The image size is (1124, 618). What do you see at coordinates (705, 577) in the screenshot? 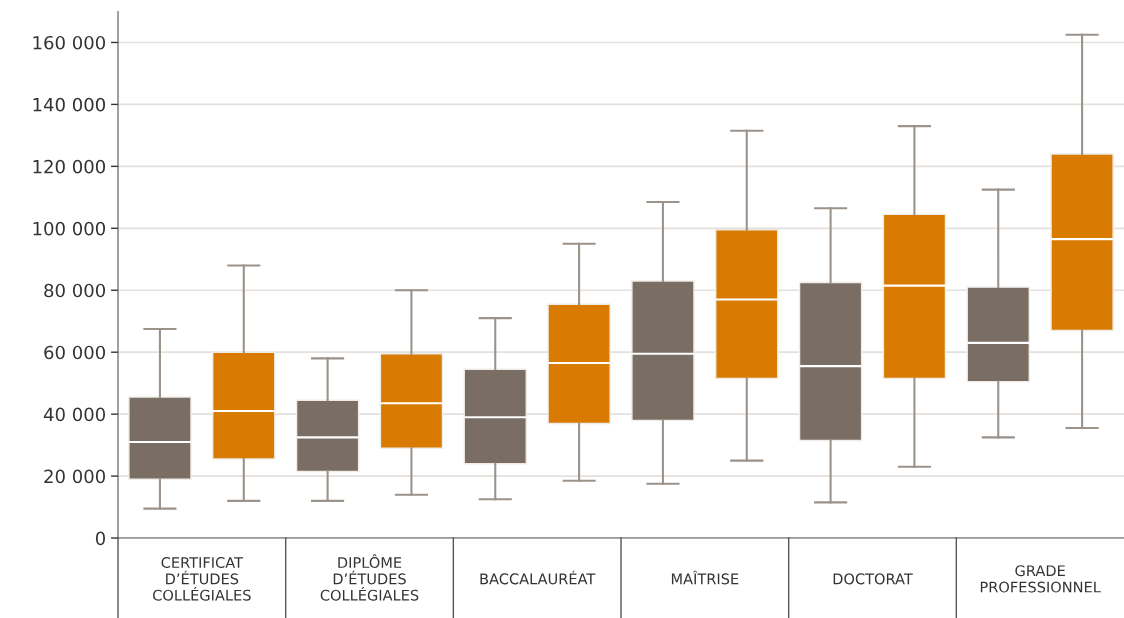
I see `x-tick-label: MAÎTRISE` at bounding box center [705, 577].